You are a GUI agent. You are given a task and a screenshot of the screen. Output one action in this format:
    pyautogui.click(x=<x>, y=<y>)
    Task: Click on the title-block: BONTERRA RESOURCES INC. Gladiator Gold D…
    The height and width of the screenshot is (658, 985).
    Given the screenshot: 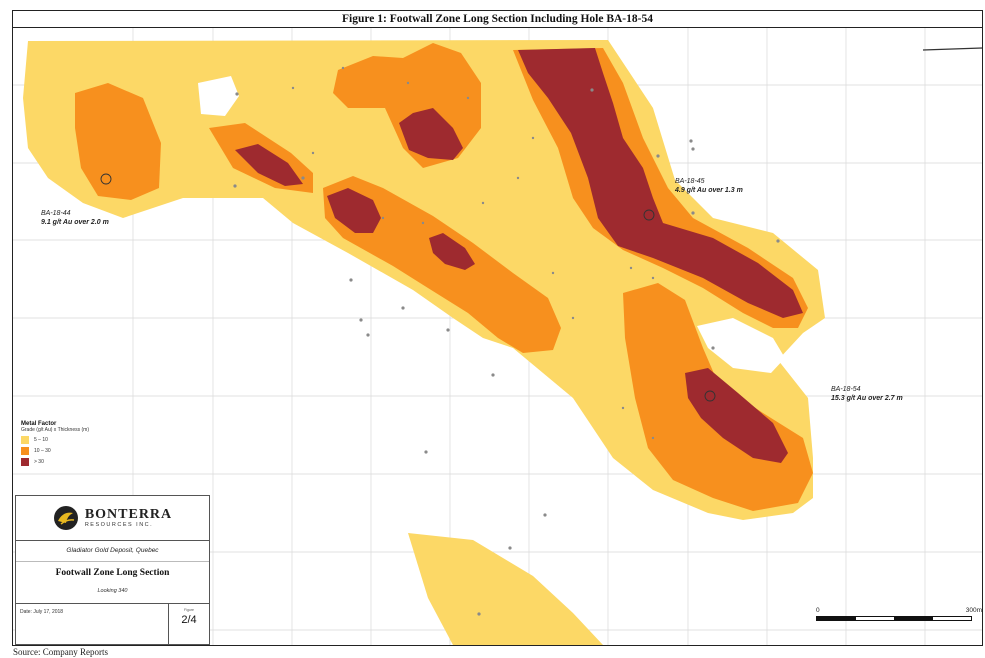 What is the action you would take?
    pyautogui.click(x=112, y=570)
    